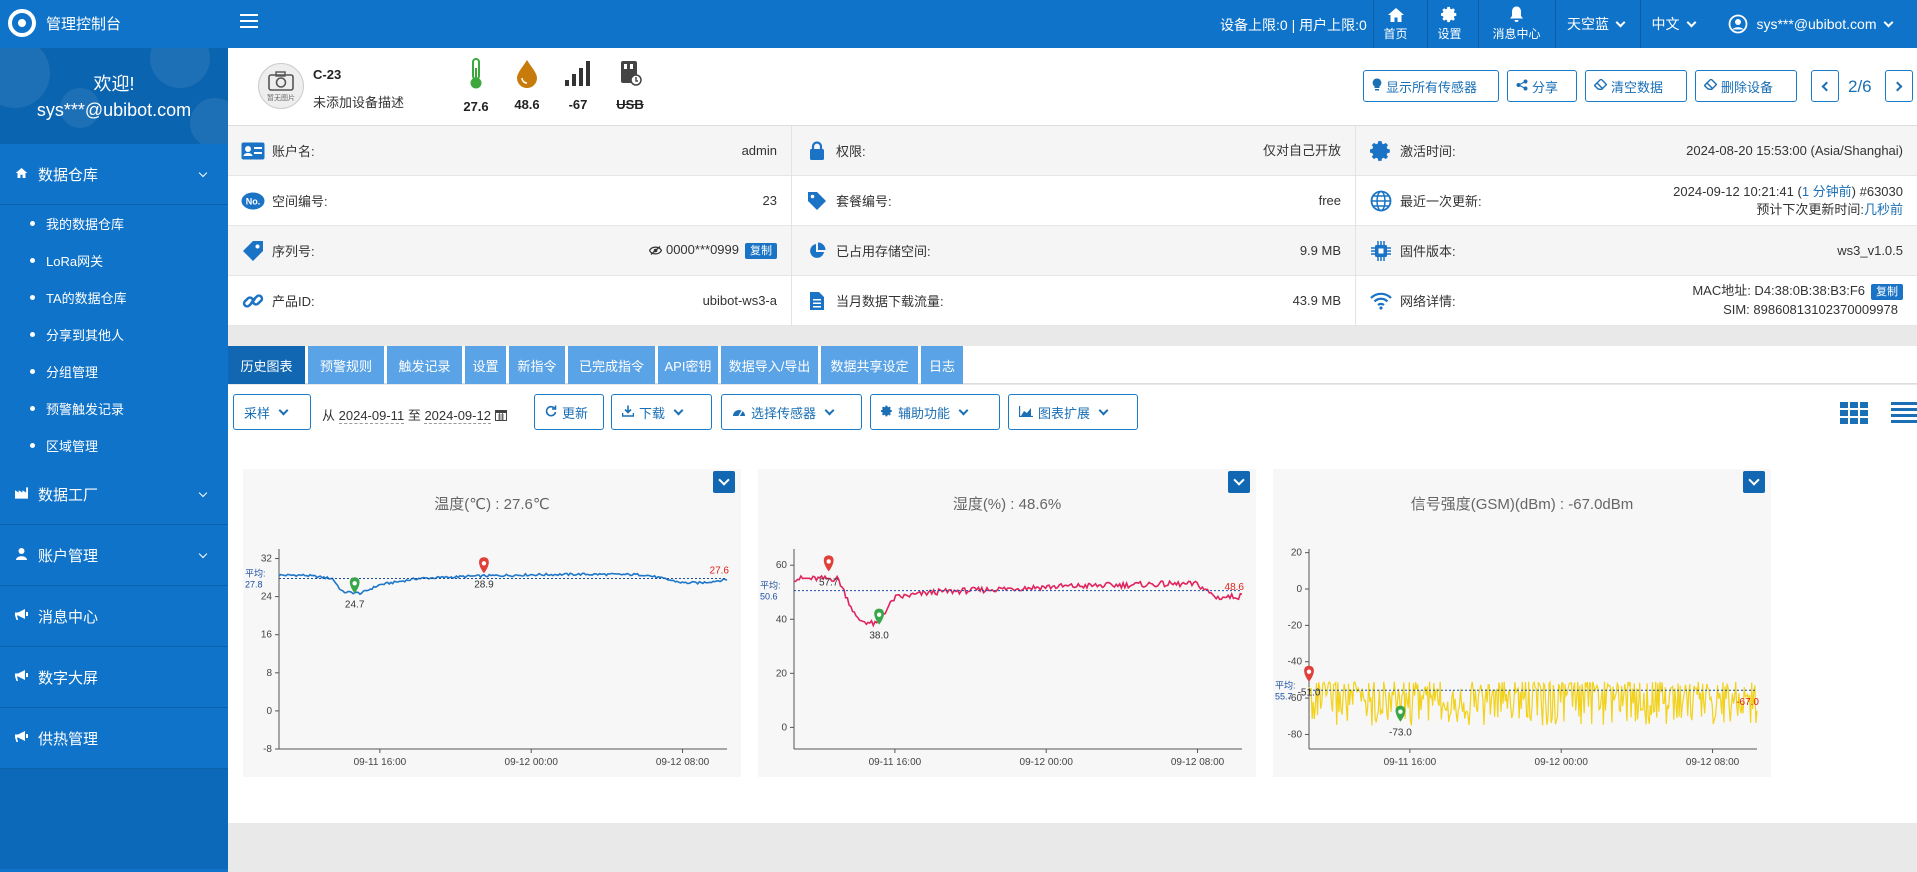 This screenshot has width=1917, height=872. What do you see at coordinates (1285, 684) in the screenshot?
I see `average-label: 平均:` at bounding box center [1285, 684].